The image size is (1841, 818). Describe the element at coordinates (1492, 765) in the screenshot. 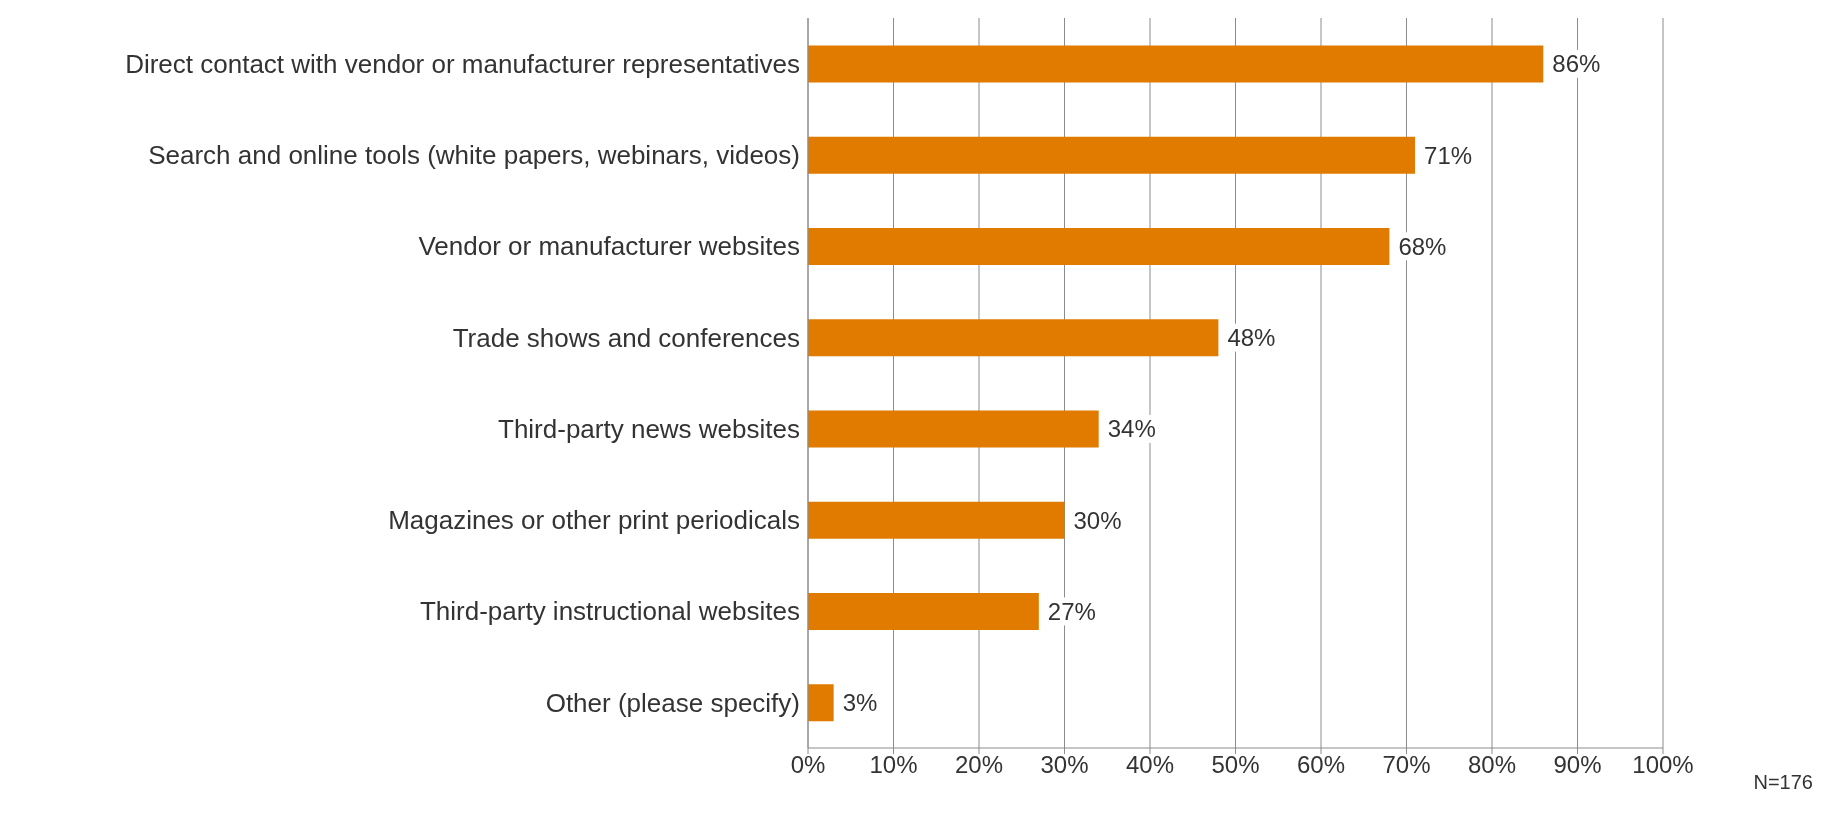

I see `x-tick-label: 80%` at that location.